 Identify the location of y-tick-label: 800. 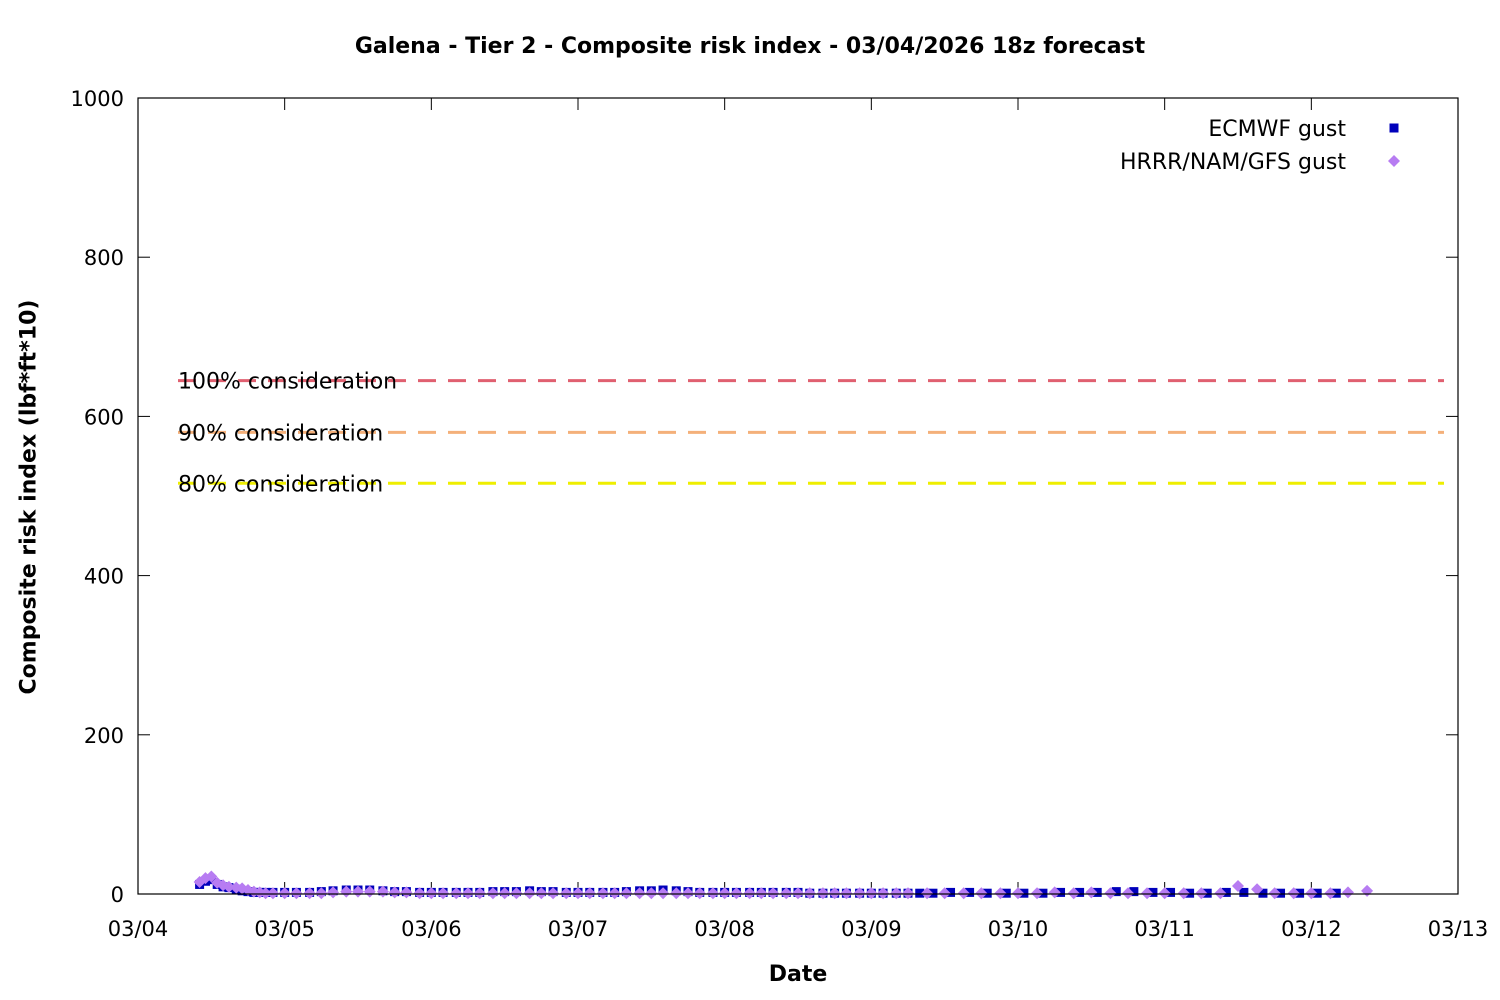
(104, 258).